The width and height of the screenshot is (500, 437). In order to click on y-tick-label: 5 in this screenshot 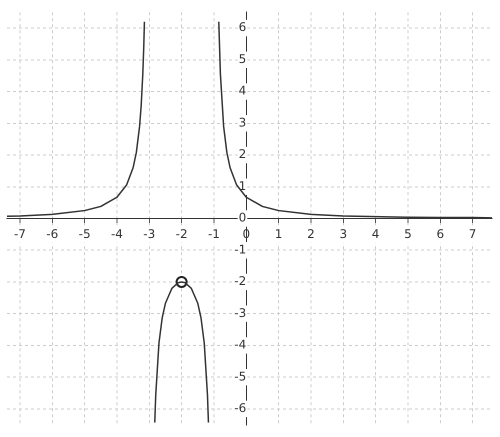, I will do `click(242, 59)`.